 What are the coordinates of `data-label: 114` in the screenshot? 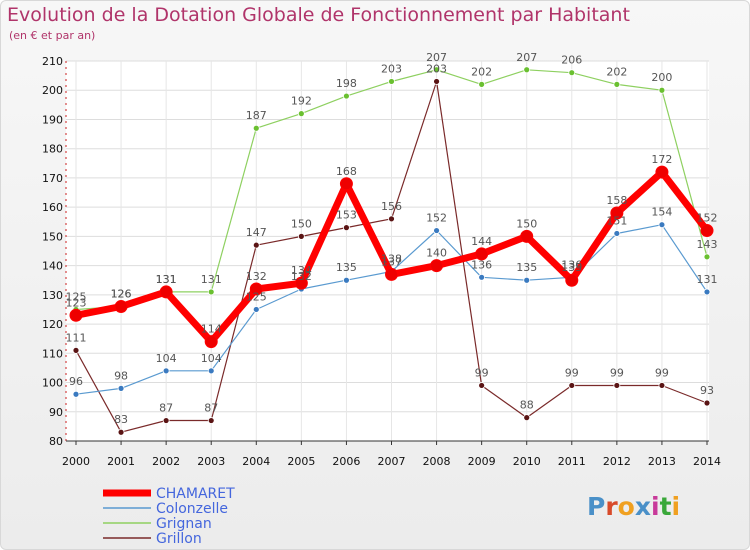 It's located at (211, 329).